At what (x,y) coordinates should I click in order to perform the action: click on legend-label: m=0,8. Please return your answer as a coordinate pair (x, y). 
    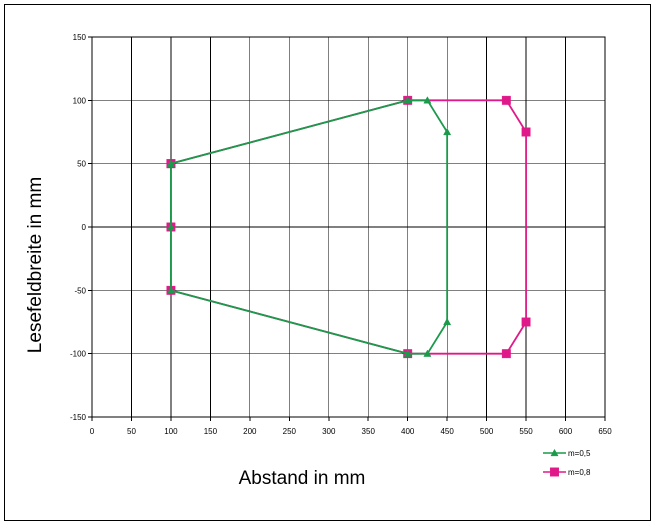
    Looking at the image, I should click on (579, 472).